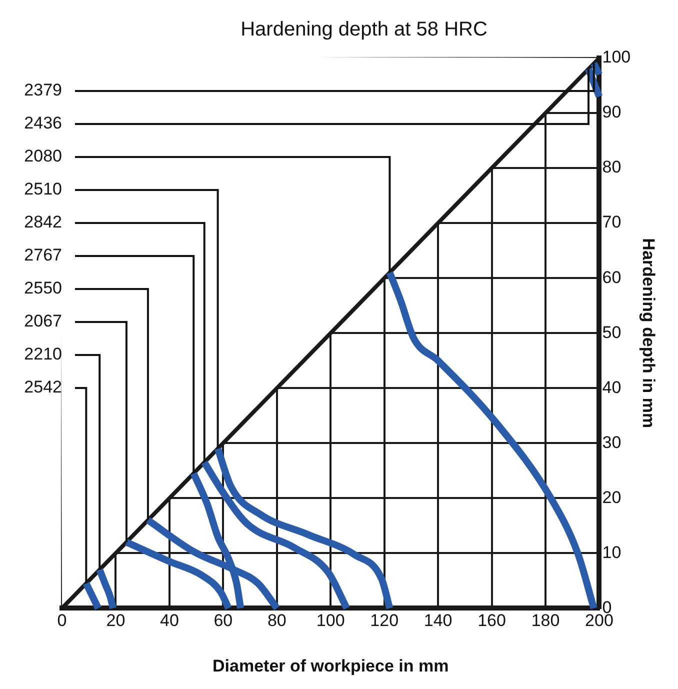 This screenshot has width=678, height=689. Describe the element at coordinates (648, 333) in the screenshot. I see `y-axis-title: Hardening depth in mm` at that location.